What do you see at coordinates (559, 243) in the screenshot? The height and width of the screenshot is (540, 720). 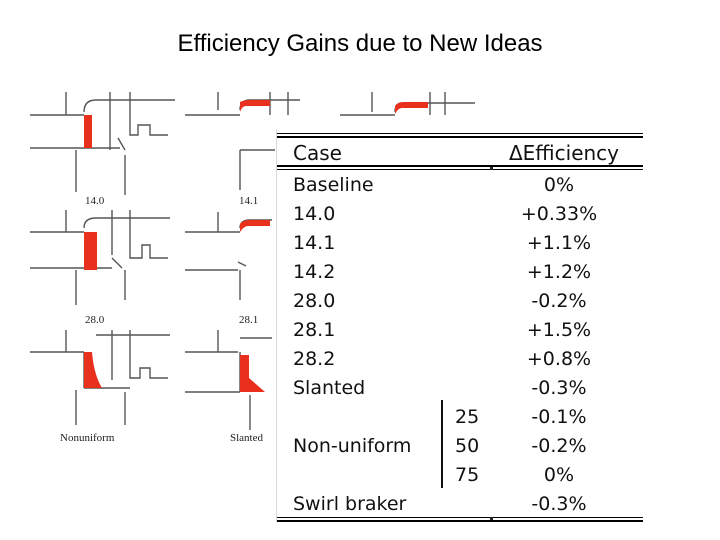 I see `row-delta: +1.1%` at bounding box center [559, 243].